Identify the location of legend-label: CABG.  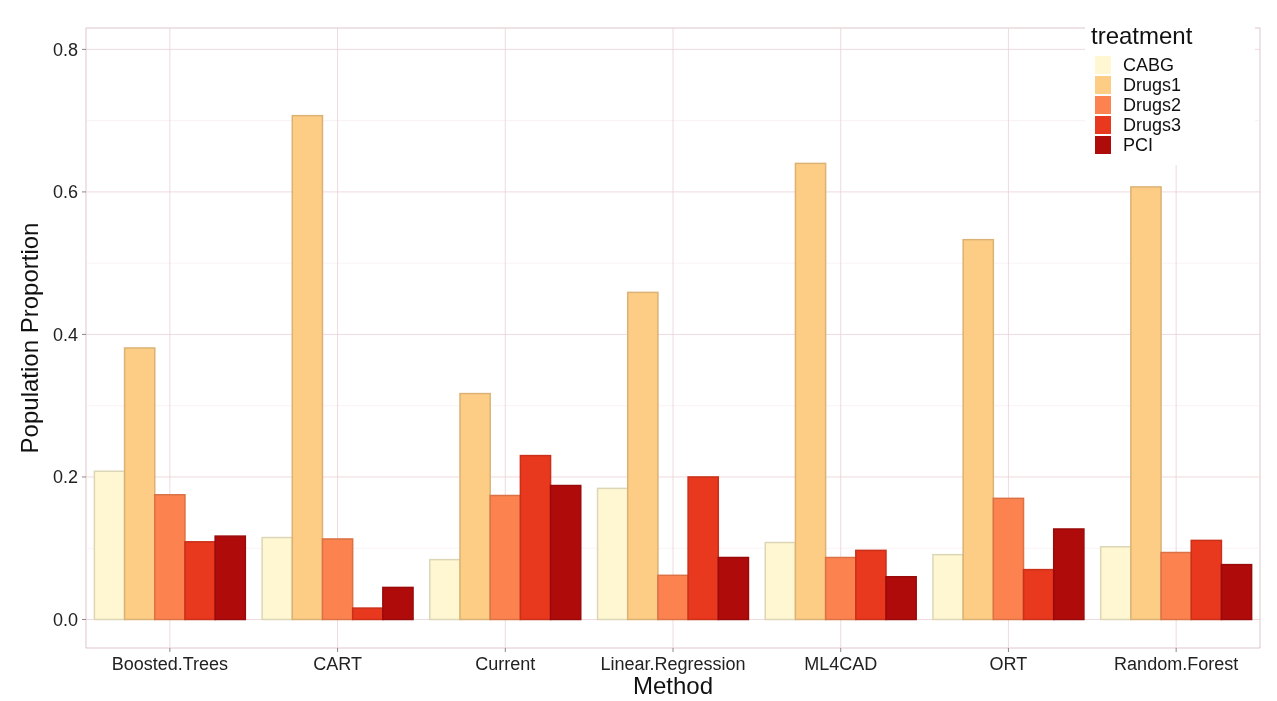
(1149, 65).